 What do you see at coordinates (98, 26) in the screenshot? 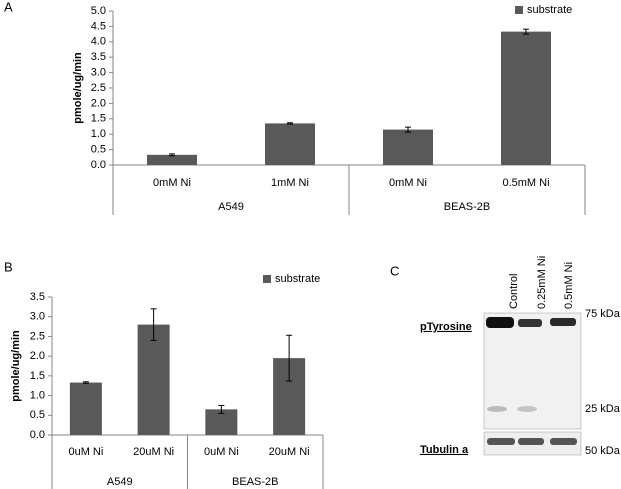
I see `y-tick-label: 4.5` at bounding box center [98, 26].